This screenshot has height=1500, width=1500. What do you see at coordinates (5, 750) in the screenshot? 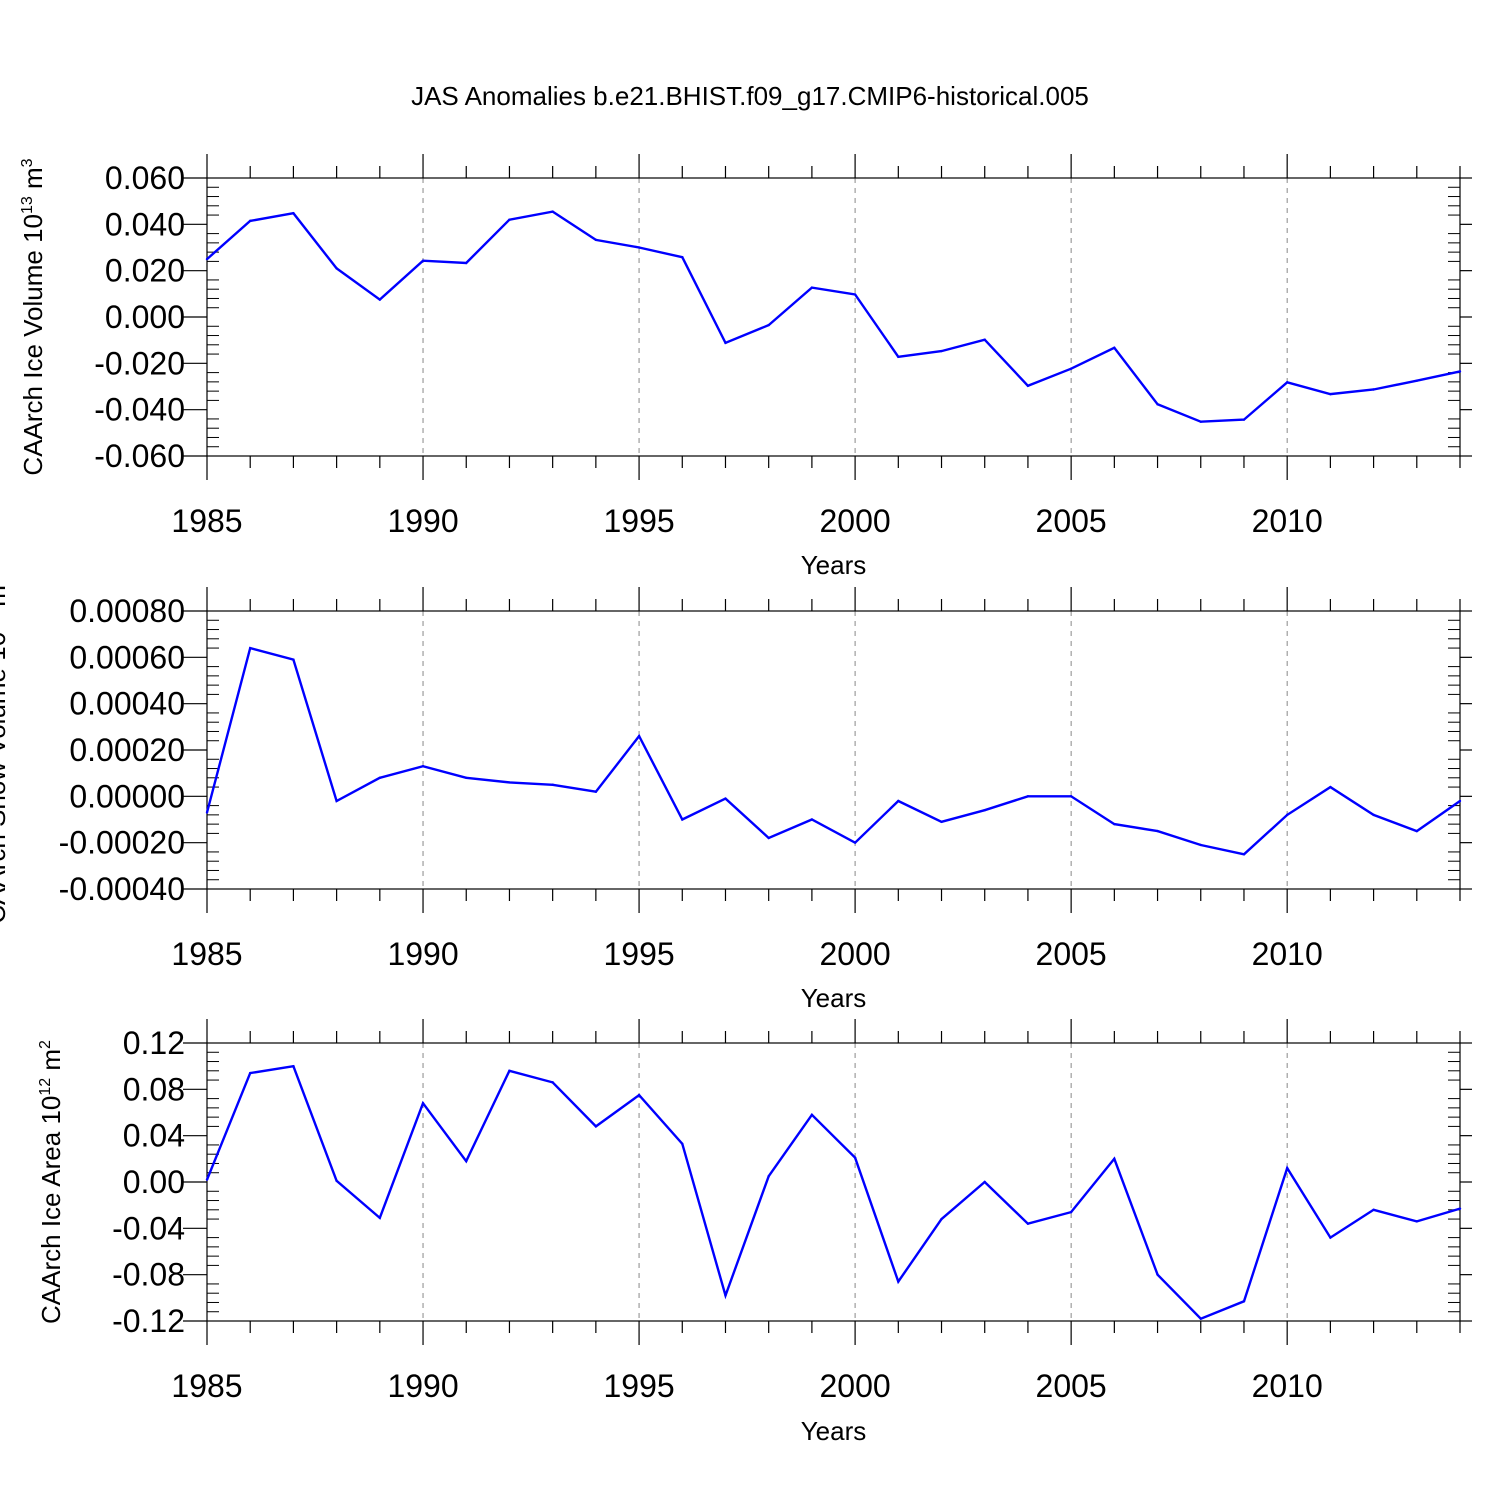
I see `y-axis-label: CAArch Snow Volume 1013 m3` at bounding box center [5, 750].